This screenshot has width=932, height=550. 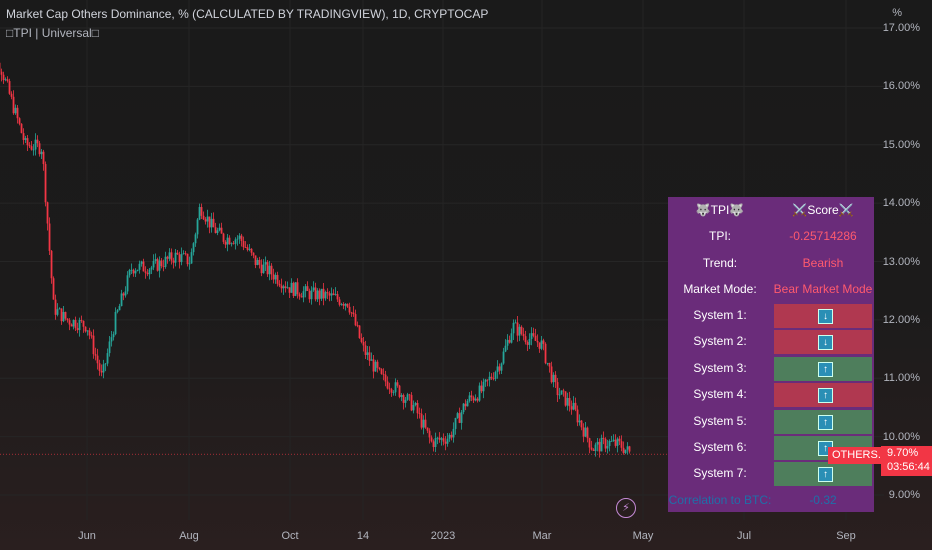 I want to click on price-tick-label: 14.00%, so click(x=901, y=203).